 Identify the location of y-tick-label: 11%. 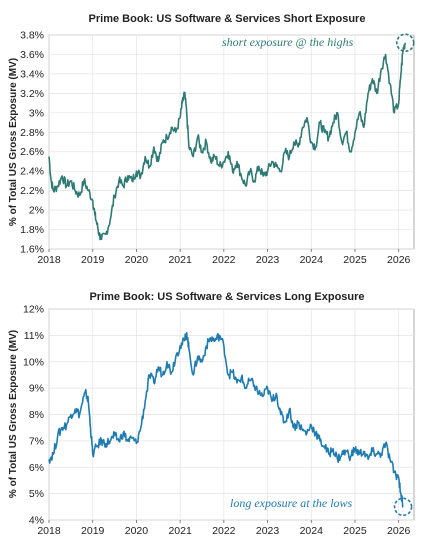
(34, 336).